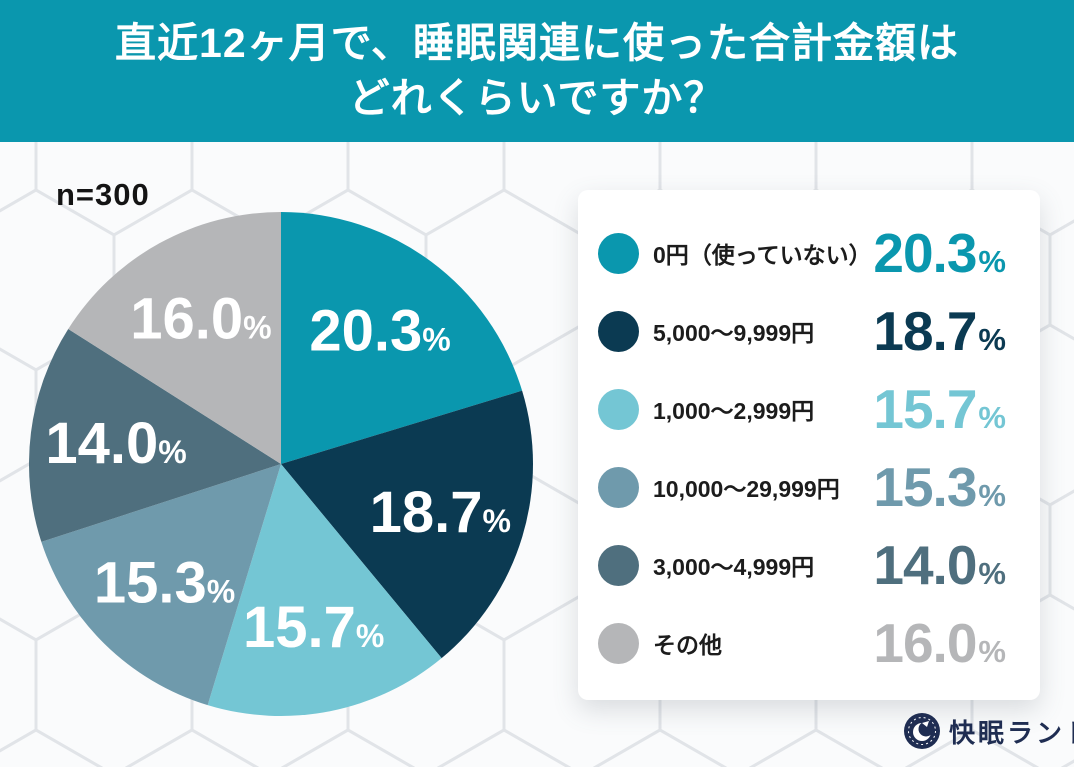  Describe the element at coordinates (734, 567) in the screenshot. I see `legend-label: 3,000〜4,999円` at that location.